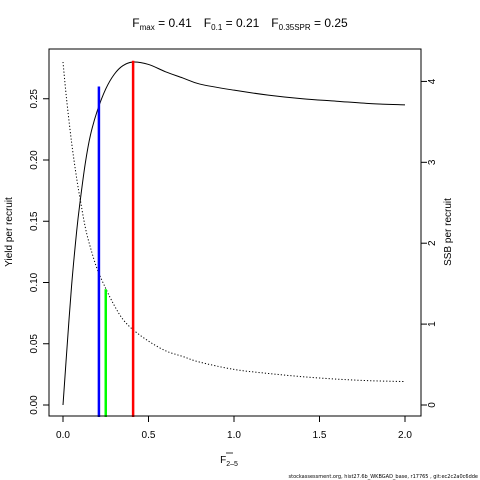 This screenshot has height=480, width=480. What do you see at coordinates (432, 405) in the screenshot?
I see `y-right-tick-label: 0` at bounding box center [432, 405].